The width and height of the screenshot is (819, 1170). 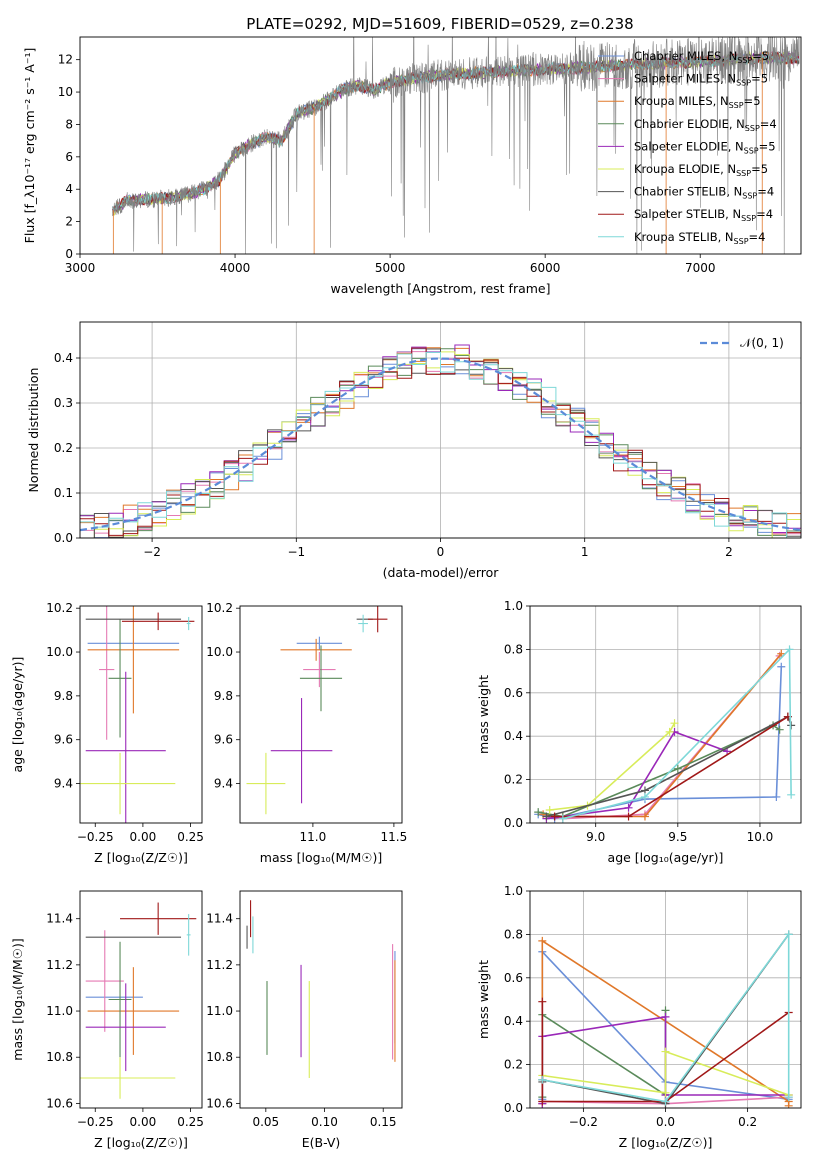 I want to click on residuals-plot-area, so click(x=440, y=441).